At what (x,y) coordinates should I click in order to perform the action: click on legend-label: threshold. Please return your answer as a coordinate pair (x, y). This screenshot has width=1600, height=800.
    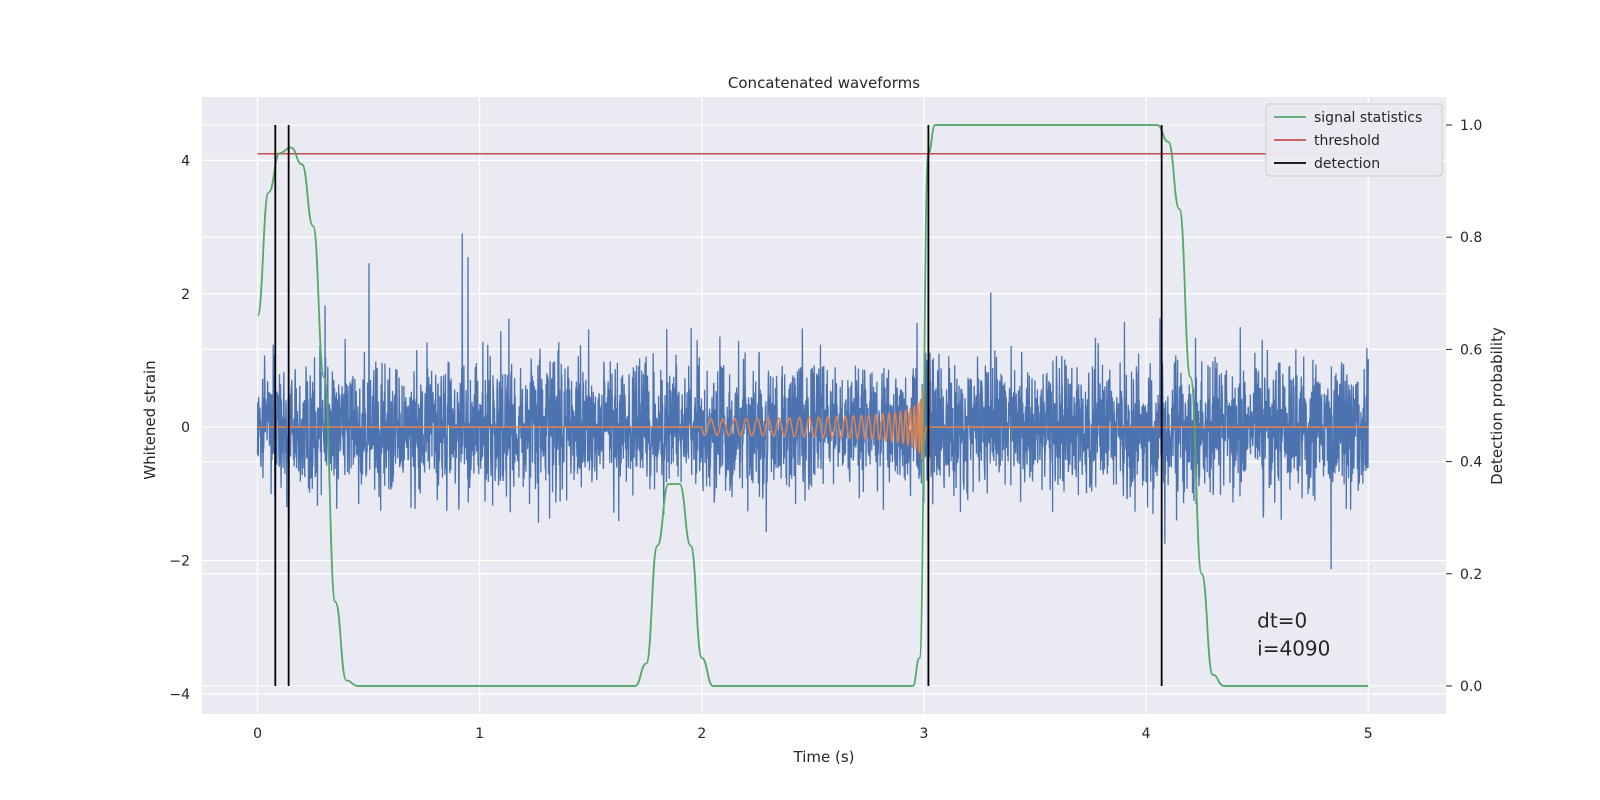
    Looking at the image, I should click on (1347, 141).